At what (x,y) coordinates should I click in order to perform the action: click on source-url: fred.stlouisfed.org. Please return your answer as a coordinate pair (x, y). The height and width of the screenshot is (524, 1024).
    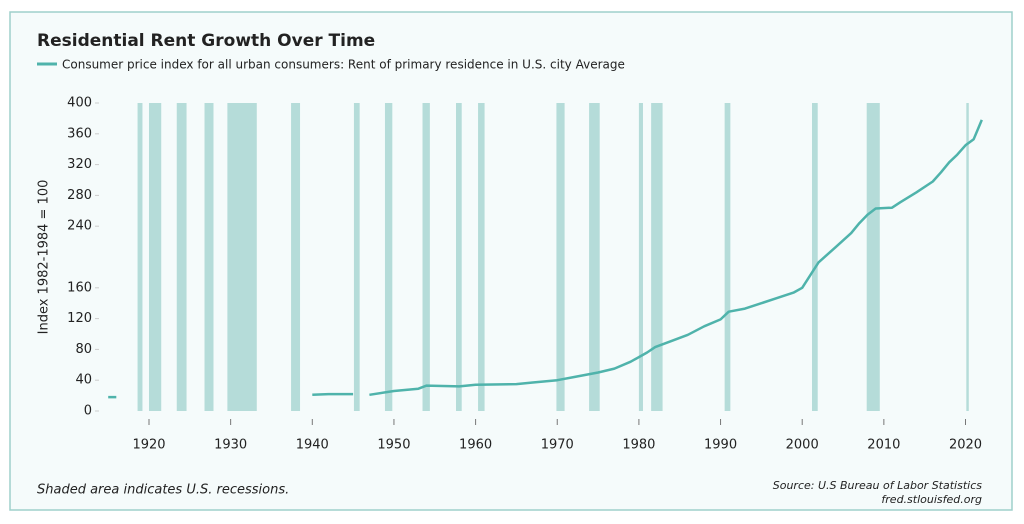
    Looking at the image, I should click on (931, 499).